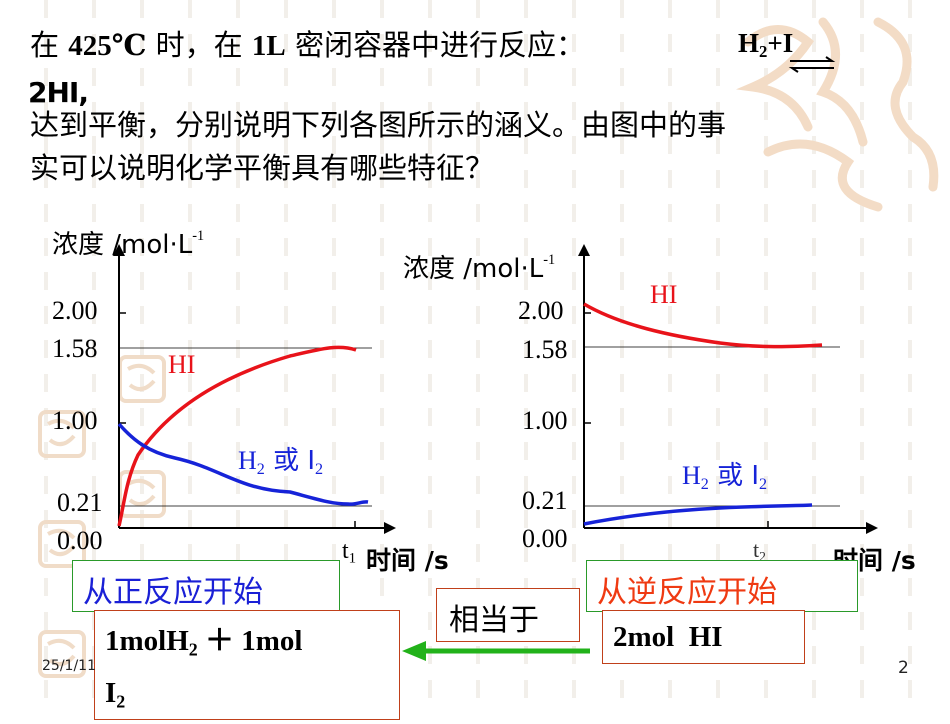  What do you see at coordinates (541, 310) in the screenshot?
I see `right-tick-label-2-00: 2.00` at bounding box center [541, 310].